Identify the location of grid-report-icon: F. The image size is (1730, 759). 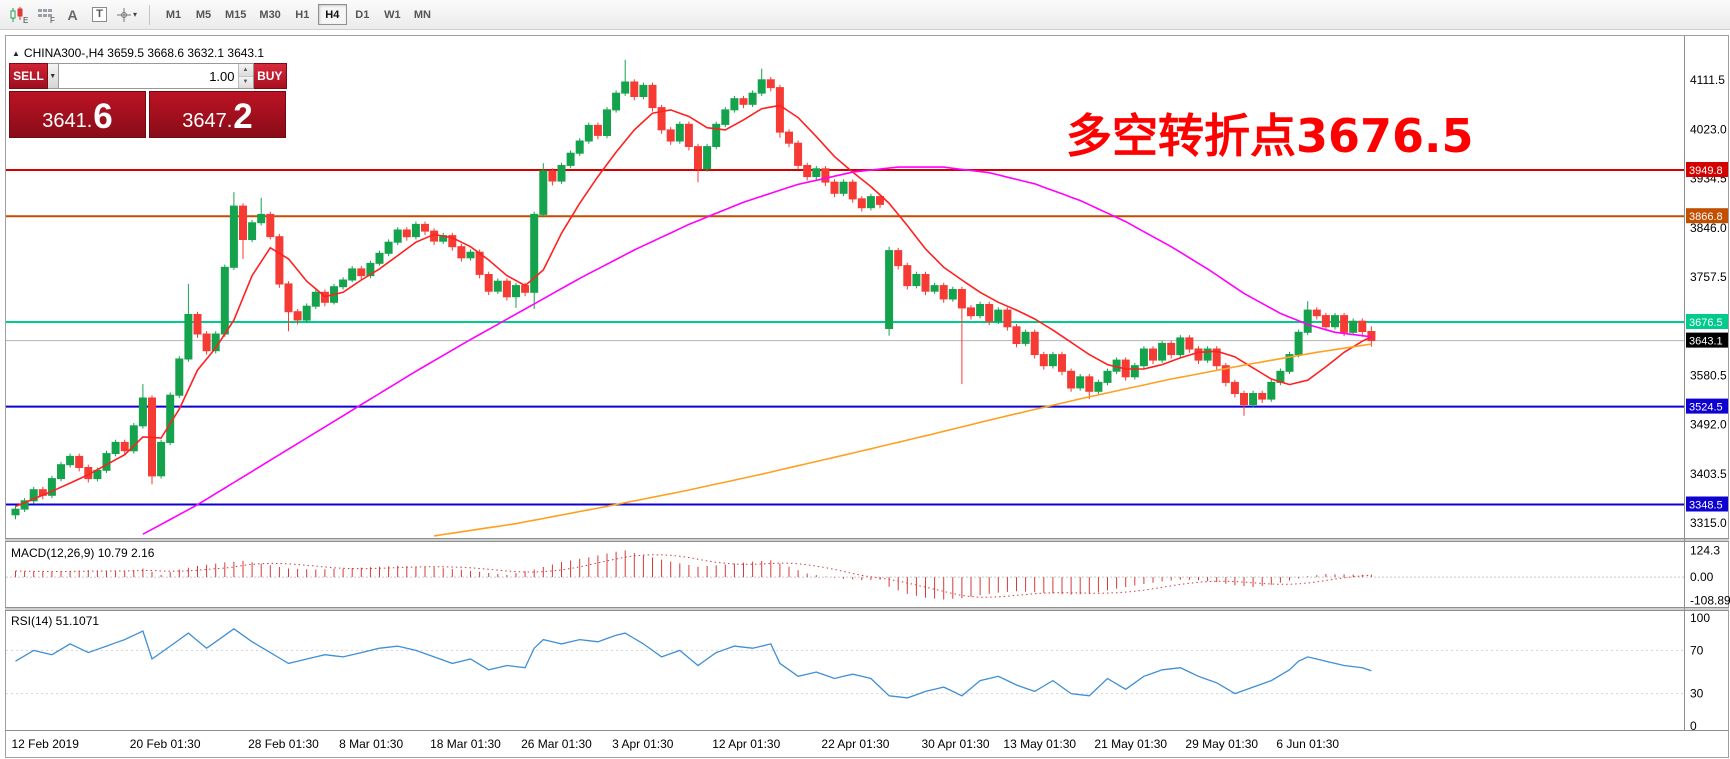
(45, 15).